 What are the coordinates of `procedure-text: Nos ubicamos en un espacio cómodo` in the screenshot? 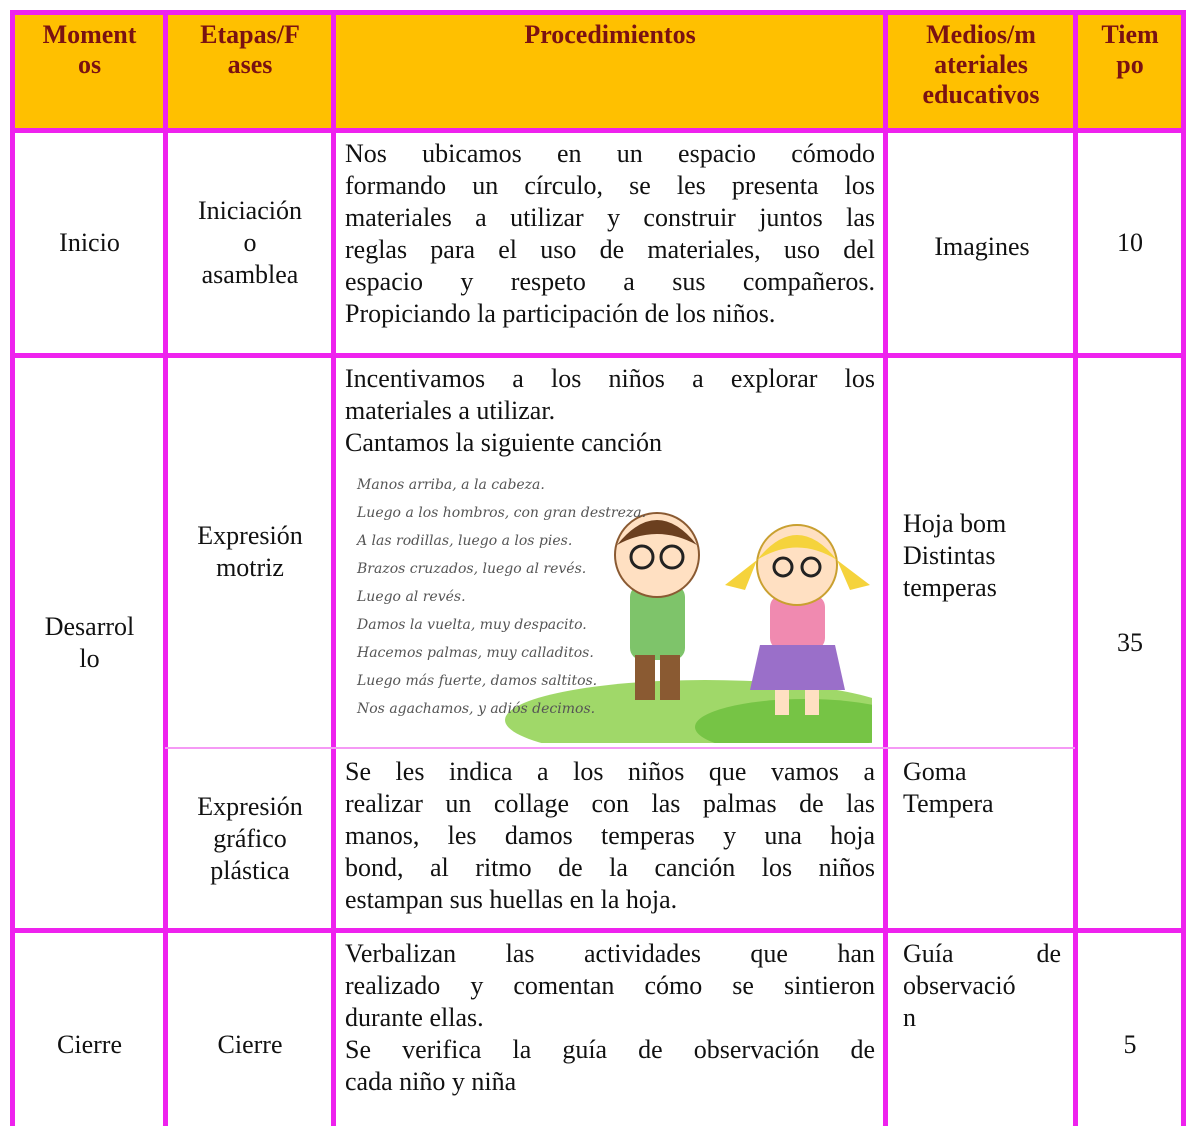 It's located at (610, 153).